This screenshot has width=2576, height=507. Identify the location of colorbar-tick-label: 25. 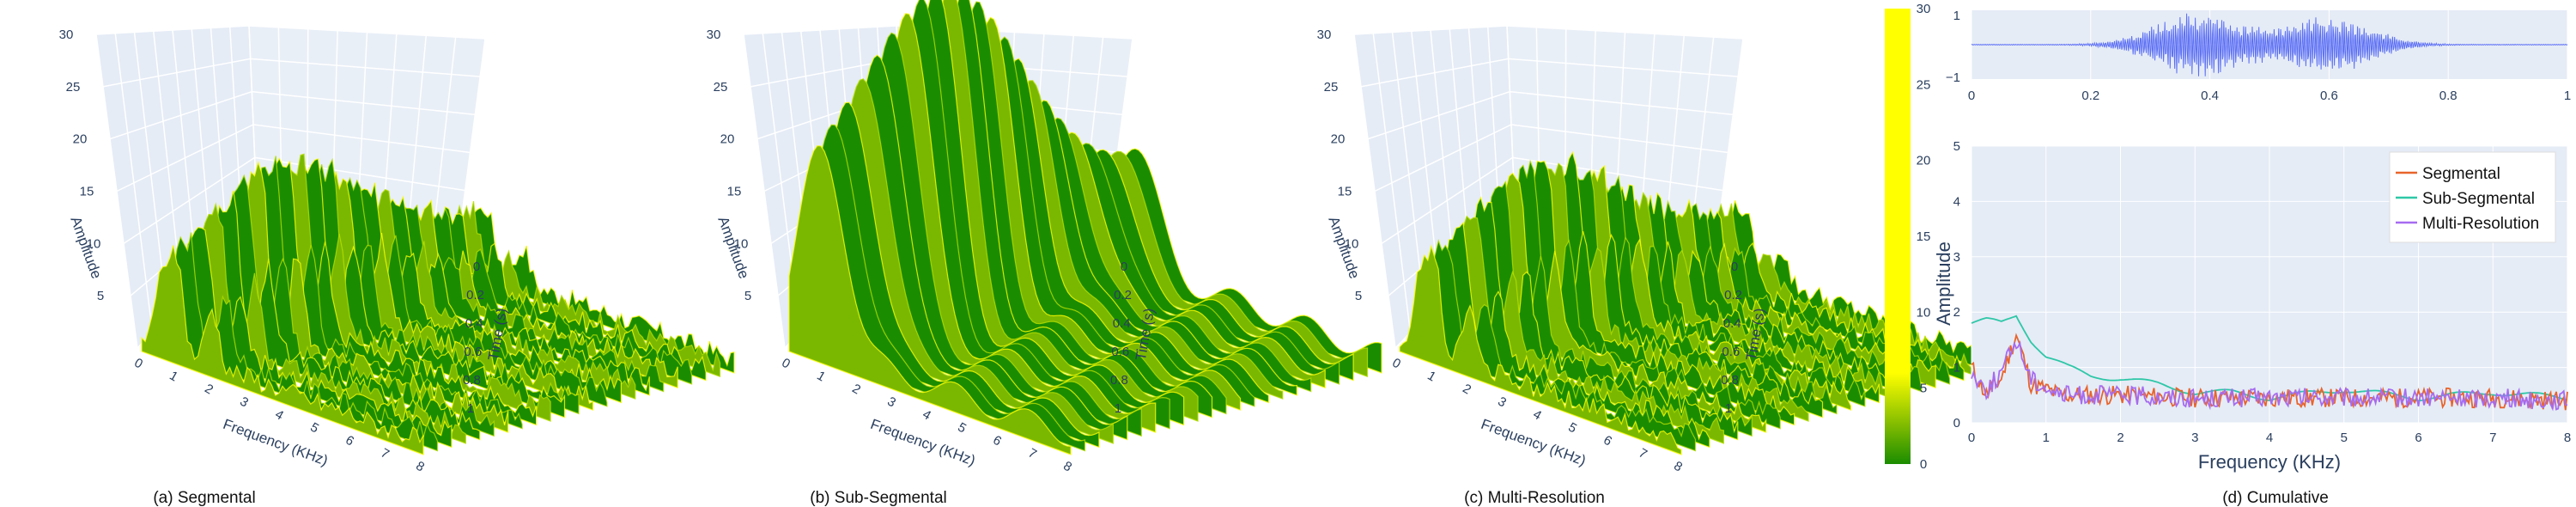
(1924, 84).